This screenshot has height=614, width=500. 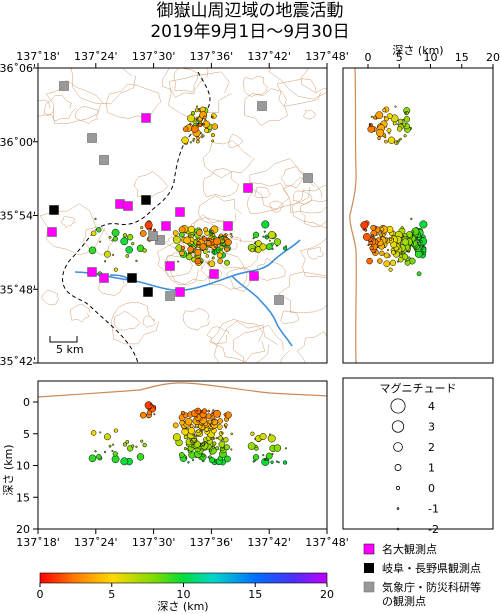 I want to click on lon-tick-label-top: 137˚18', so click(x=38, y=56).